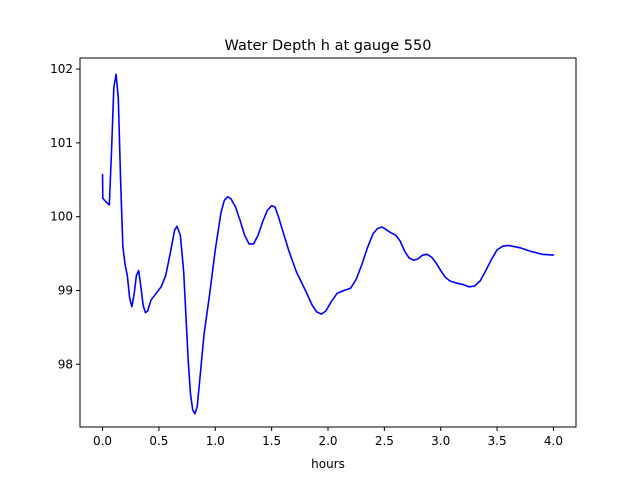 Image resolution: width=640 pixels, height=480 pixels. I want to click on y-tick-label: 99, so click(65, 290).